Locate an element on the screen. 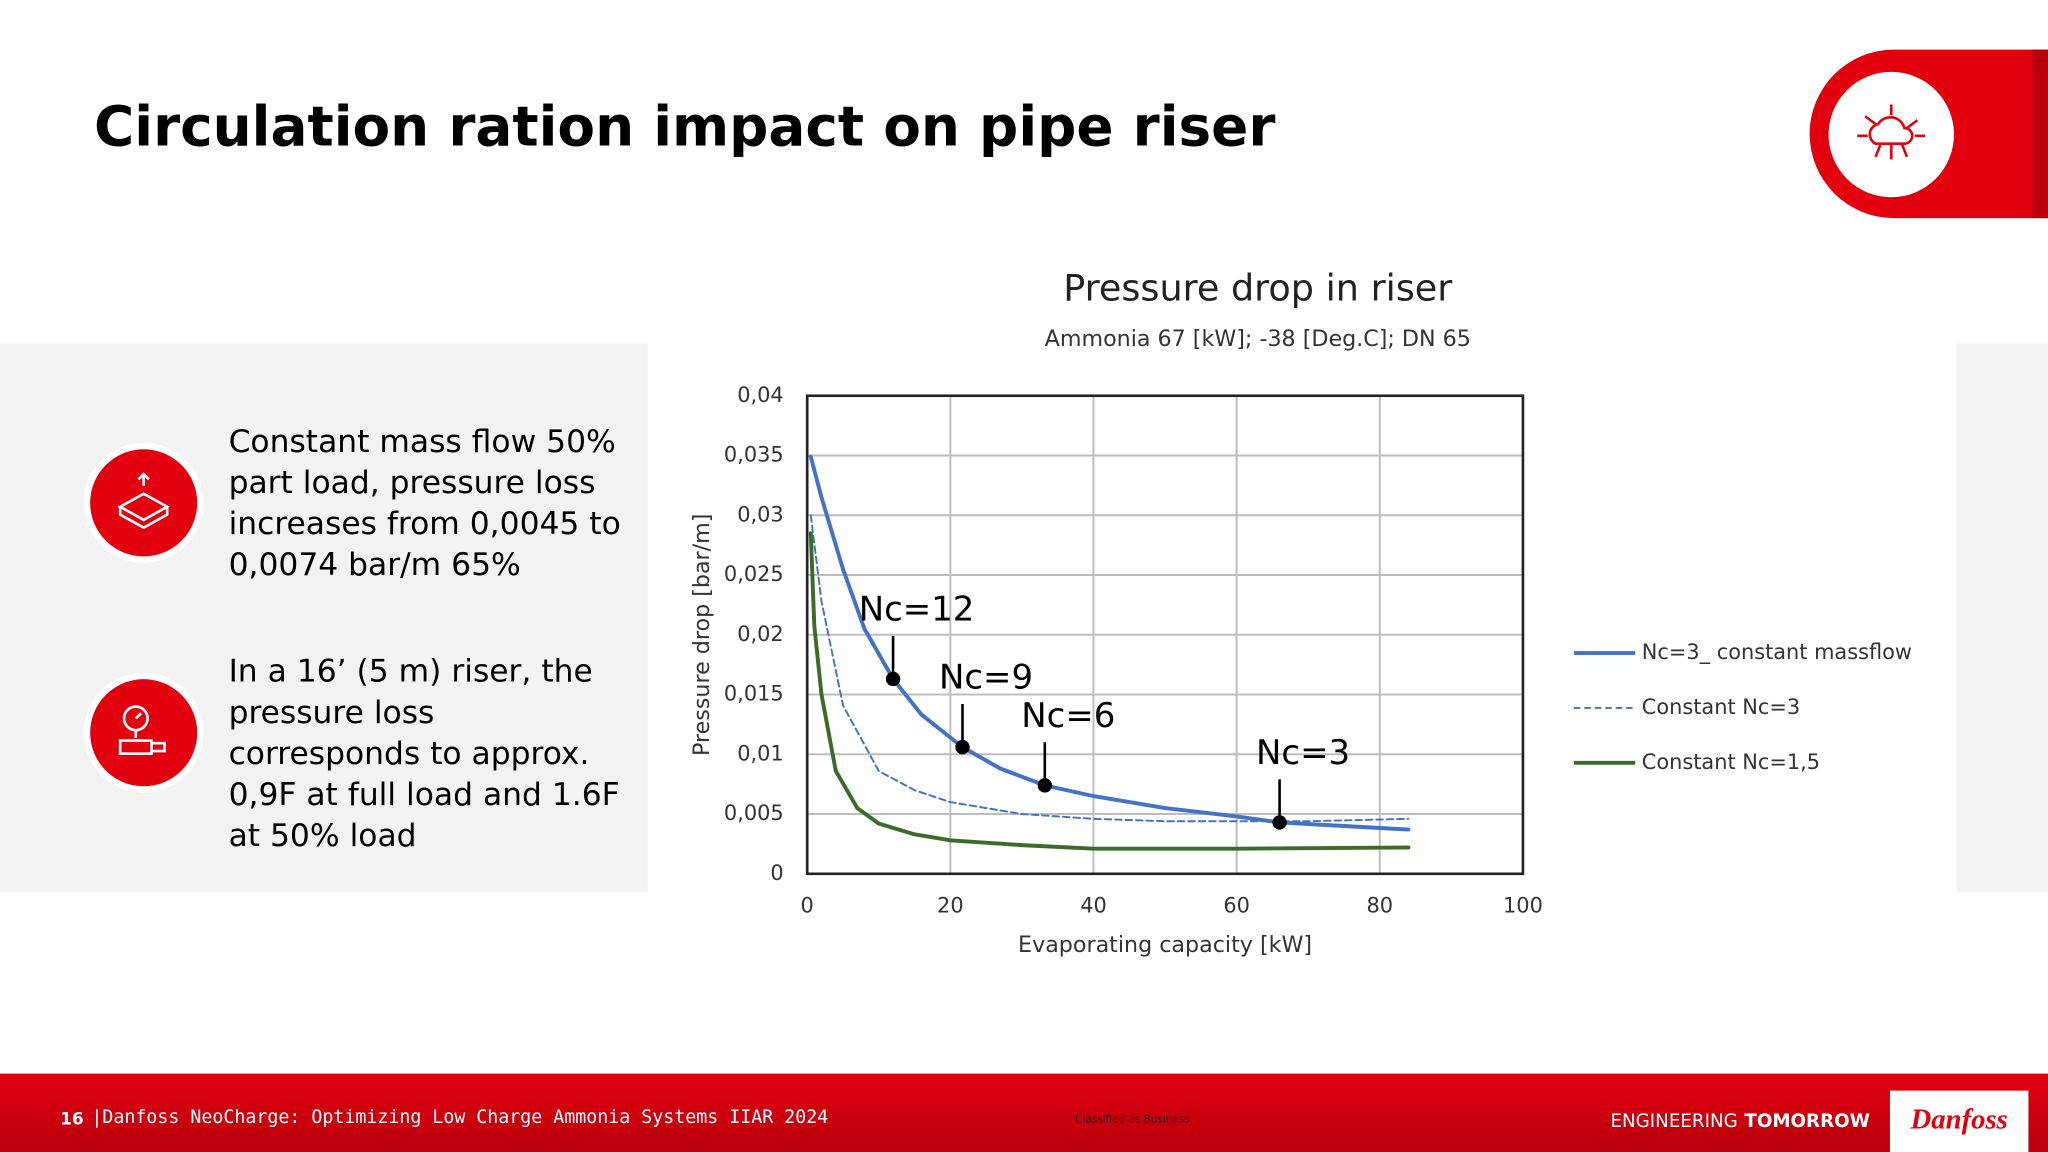 This screenshot has height=1152, width=2048. bullet-line: In a 16’ (5 m) riser, the is located at coordinates (411, 672).